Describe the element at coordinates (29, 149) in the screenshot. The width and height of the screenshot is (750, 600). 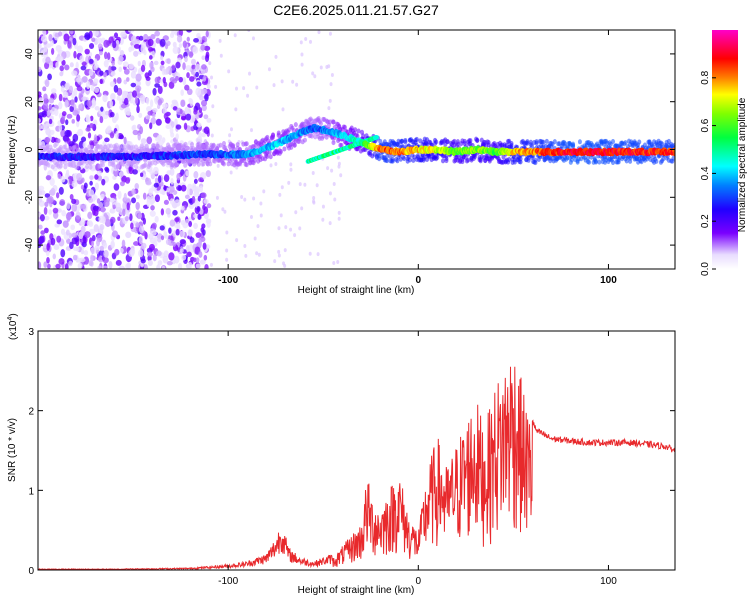
I see `y-tick-label: 0` at that location.